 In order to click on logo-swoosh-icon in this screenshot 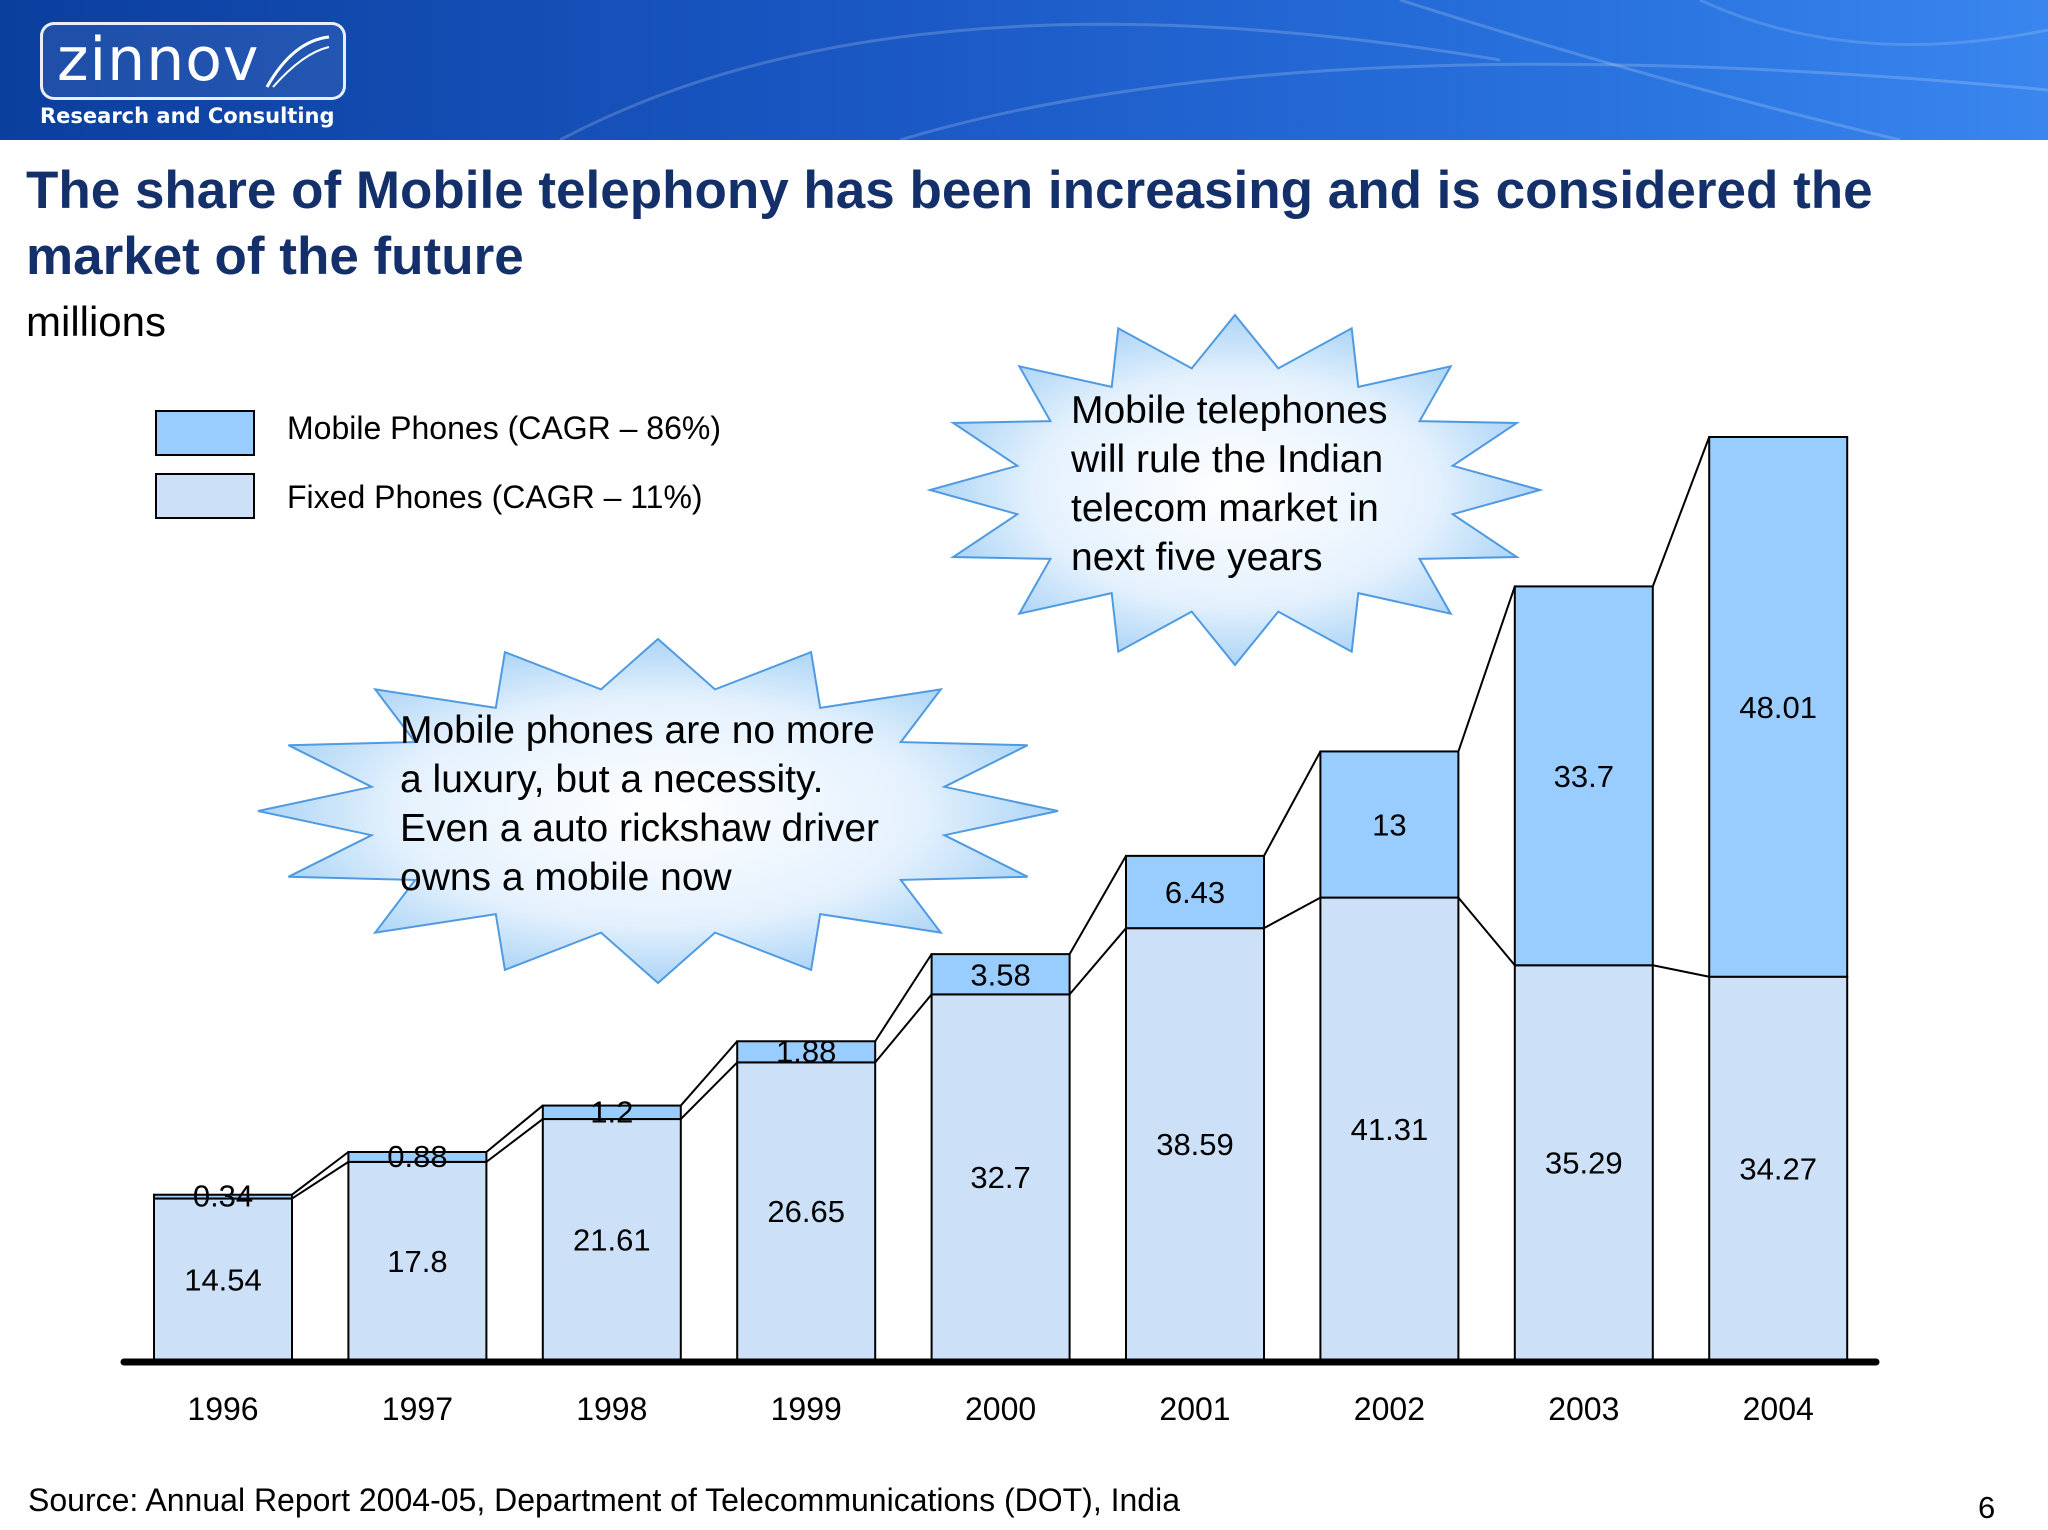, I will do `click(297, 61)`.